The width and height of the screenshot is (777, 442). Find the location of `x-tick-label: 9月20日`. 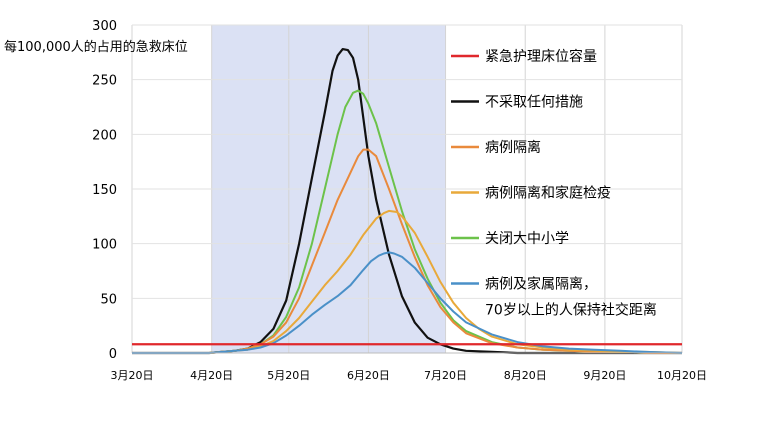

x-tick-label: 9月20日 is located at coordinates (604, 375).